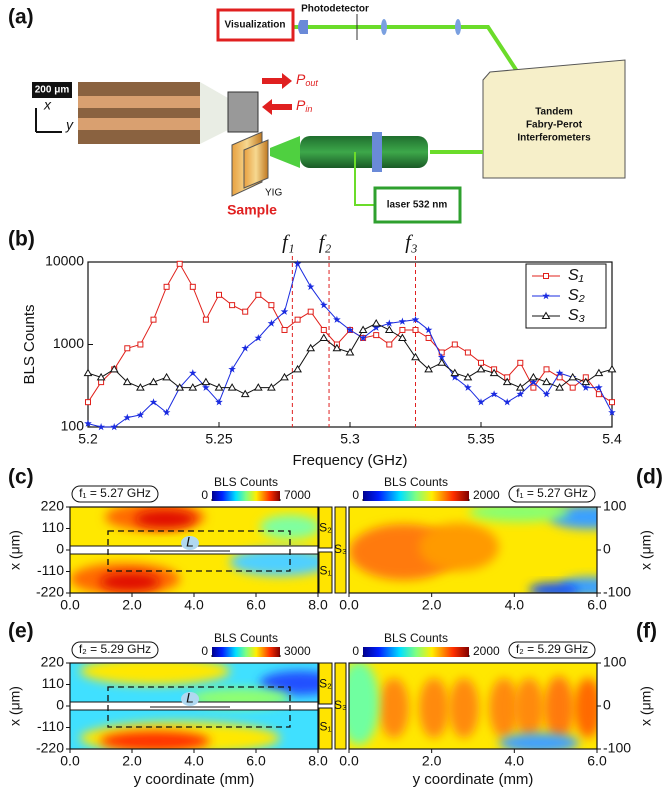 Image resolution: width=668 pixels, height=790 pixels. Describe the element at coordinates (325, 571) in the screenshot. I see `strip-label: S₁` at that location.